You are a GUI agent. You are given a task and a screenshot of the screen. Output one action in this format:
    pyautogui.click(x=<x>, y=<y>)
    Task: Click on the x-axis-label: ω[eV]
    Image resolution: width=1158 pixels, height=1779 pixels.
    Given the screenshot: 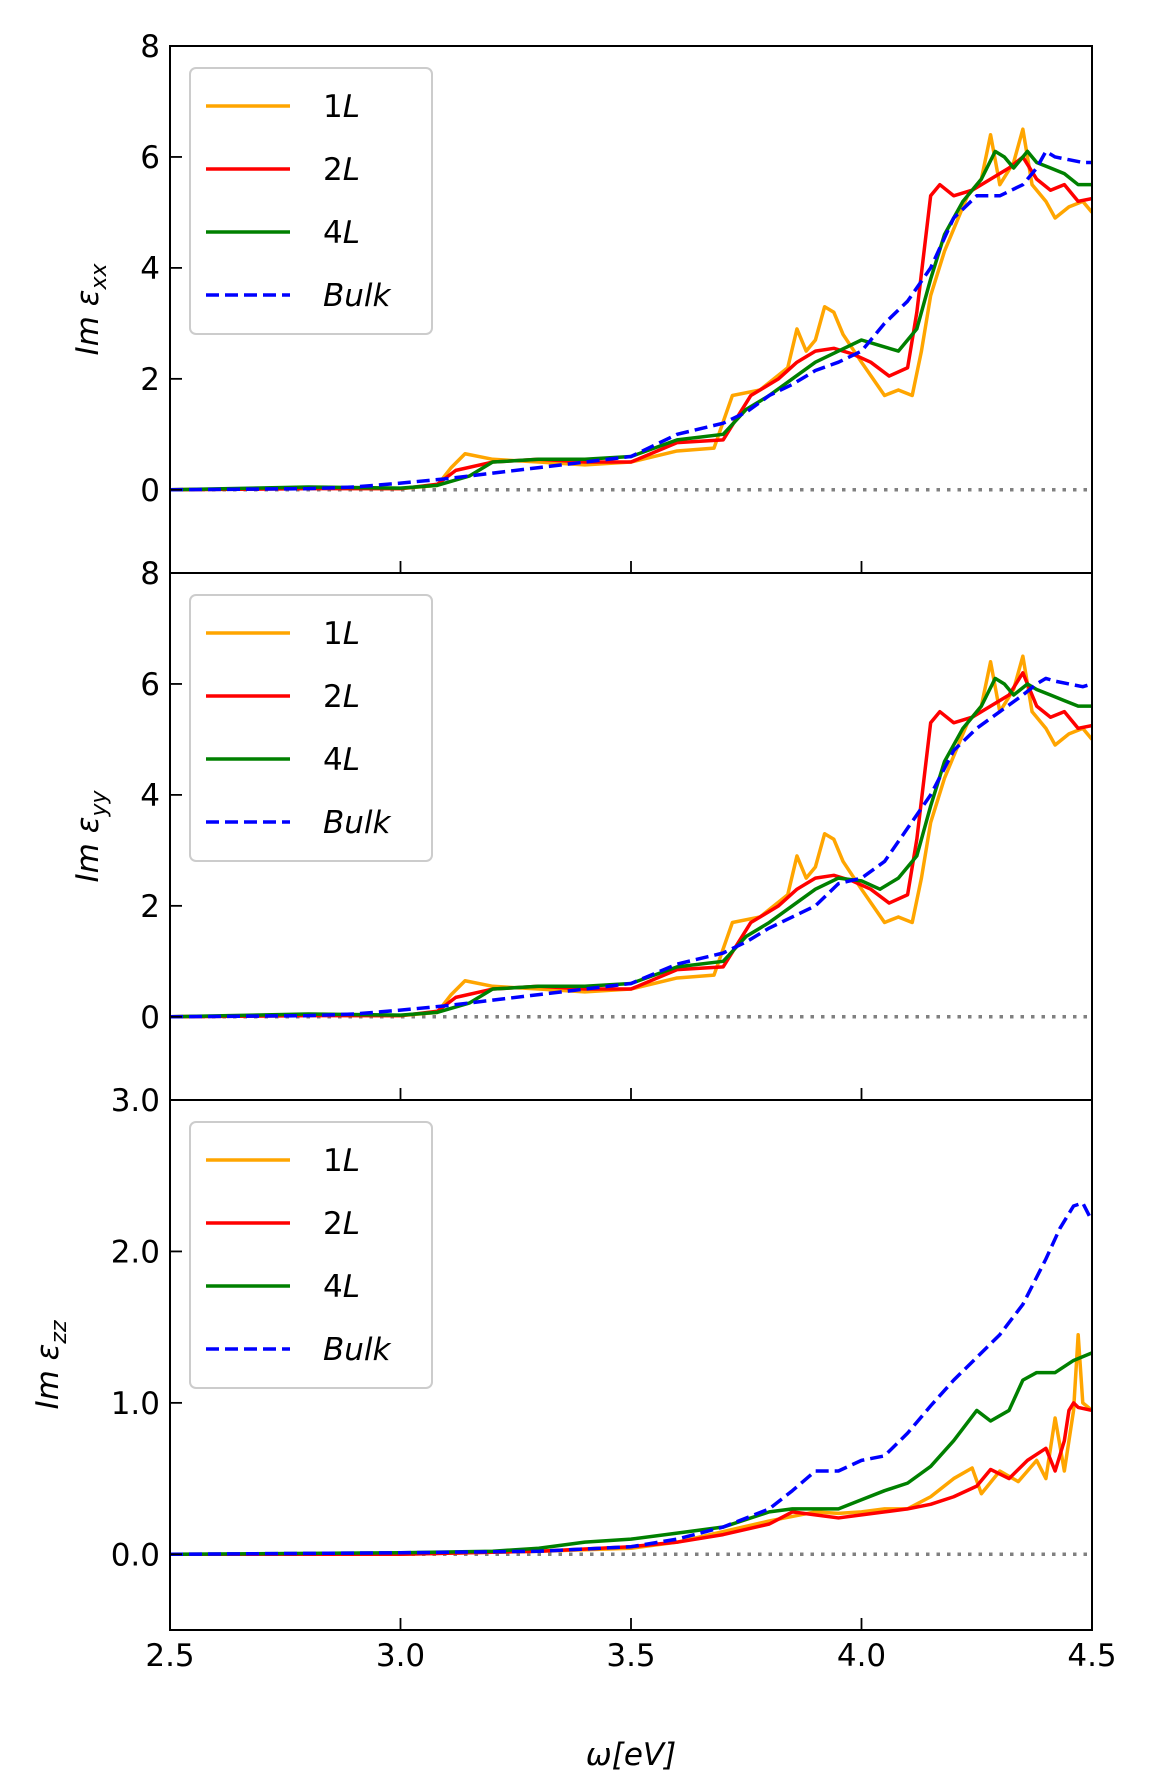 What is the action you would take?
    pyautogui.click(x=631, y=1755)
    